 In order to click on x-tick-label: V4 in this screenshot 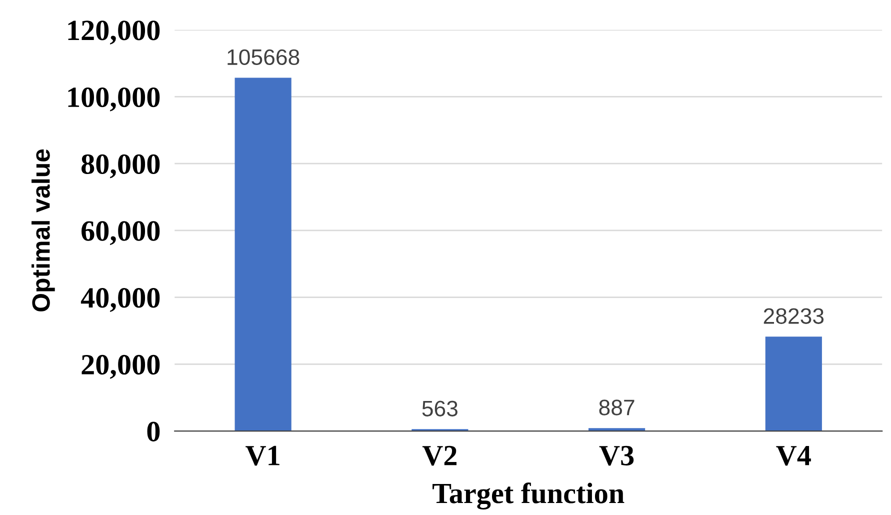, I will do `click(793, 456)`.